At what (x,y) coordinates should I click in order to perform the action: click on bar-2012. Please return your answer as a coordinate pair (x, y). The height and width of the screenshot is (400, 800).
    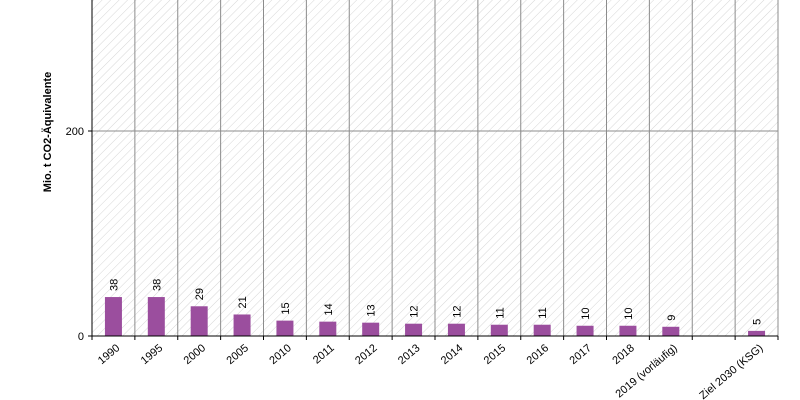
    Looking at the image, I should click on (371, 329).